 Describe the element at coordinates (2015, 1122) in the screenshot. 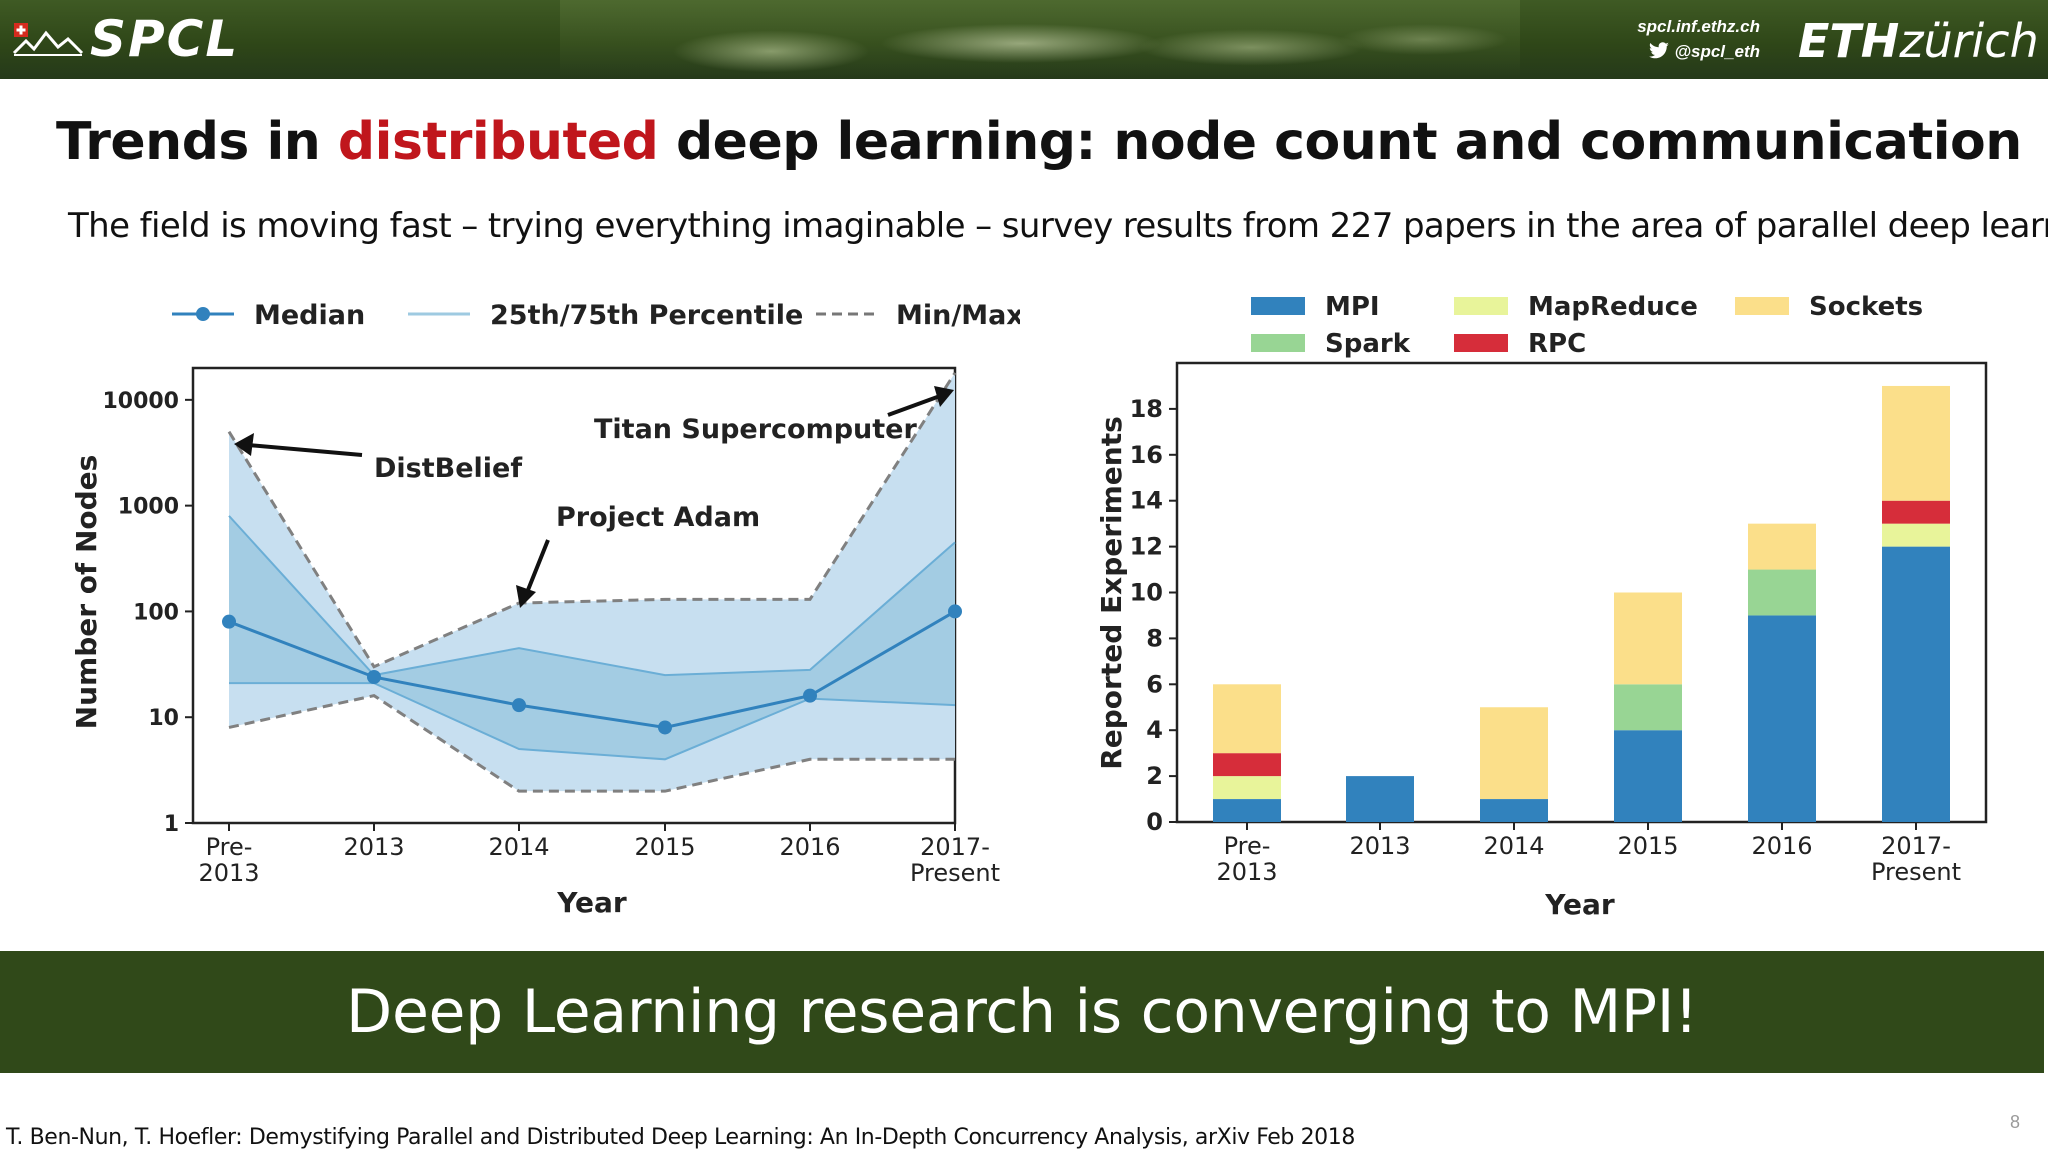

I see `page-number: 8` at that location.